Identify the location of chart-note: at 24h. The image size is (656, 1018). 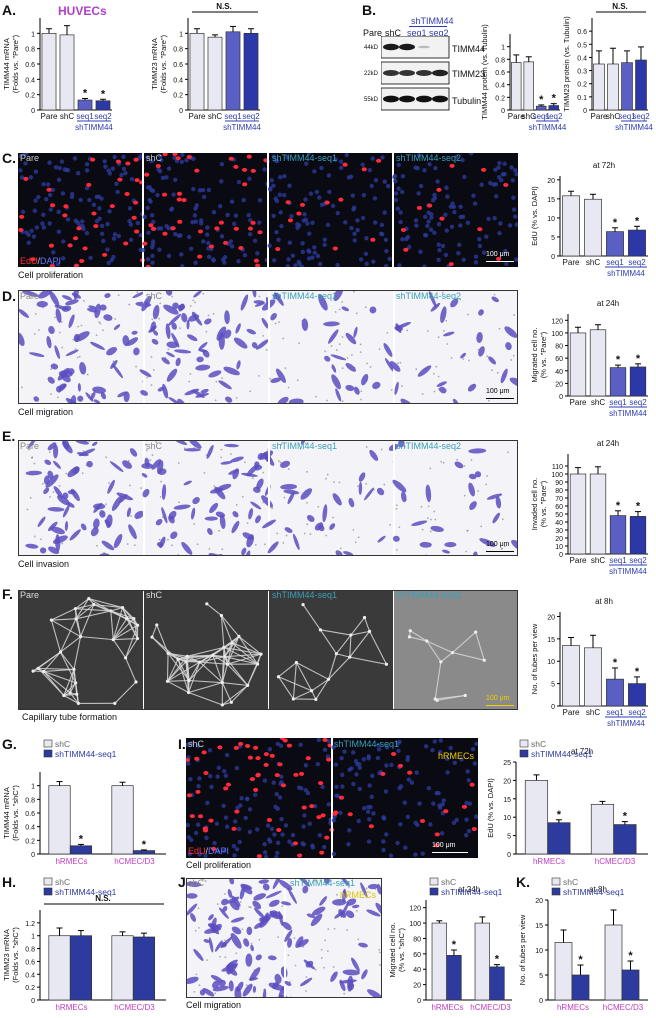
(469, 889).